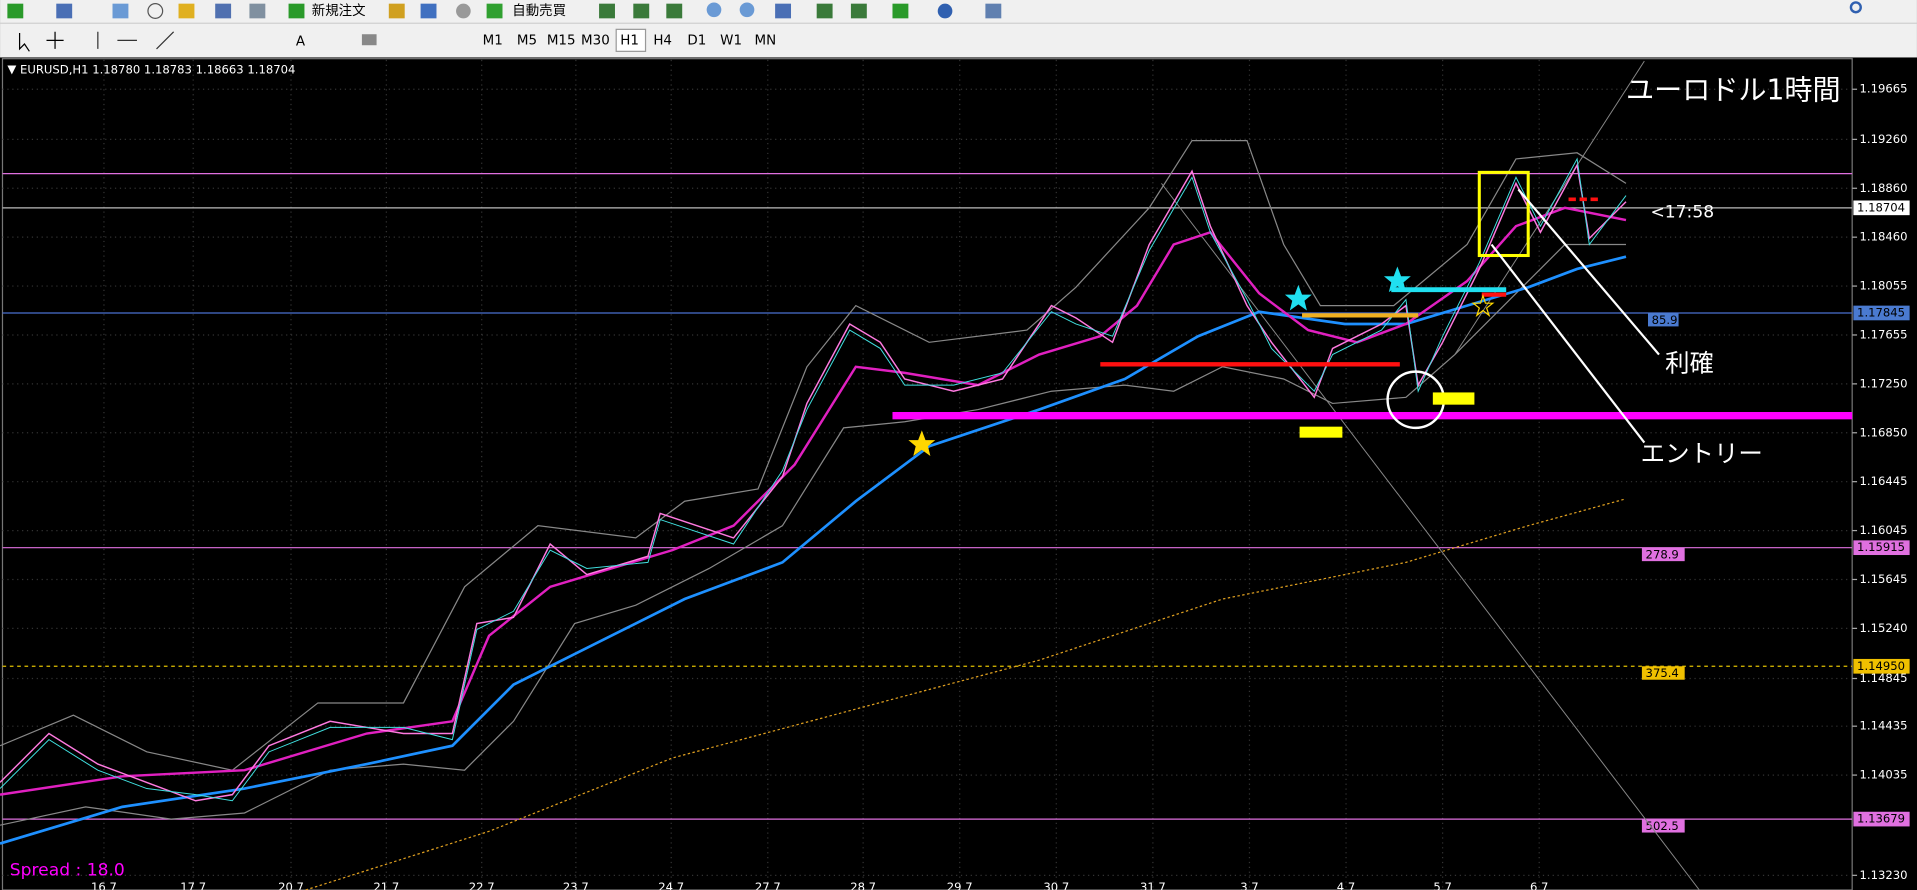 The image size is (1917, 890). Describe the element at coordinates (168, 69) in the screenshot. I see `high: 1.18783` at that location.